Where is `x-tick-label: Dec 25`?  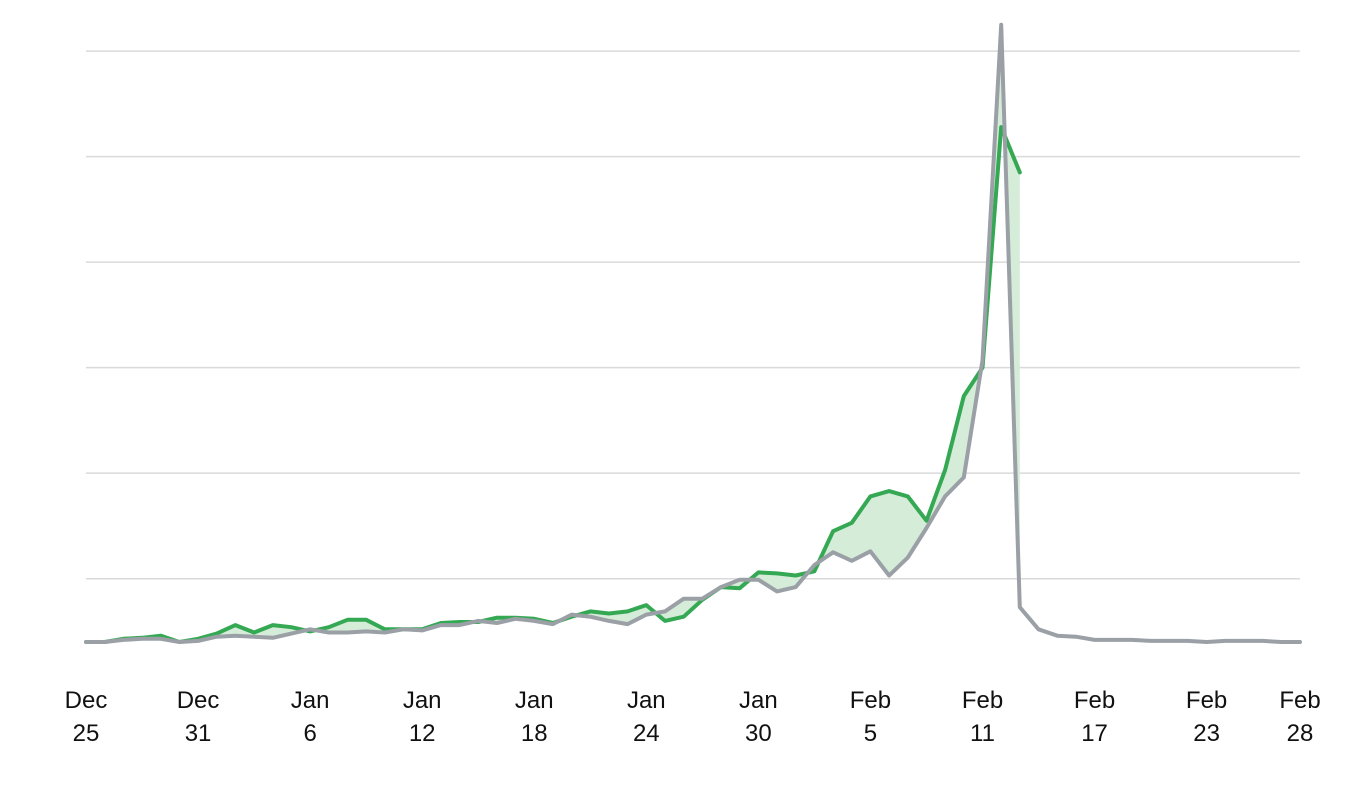 x-tick-label: Dec 25 is located at coordinates (86, 717).